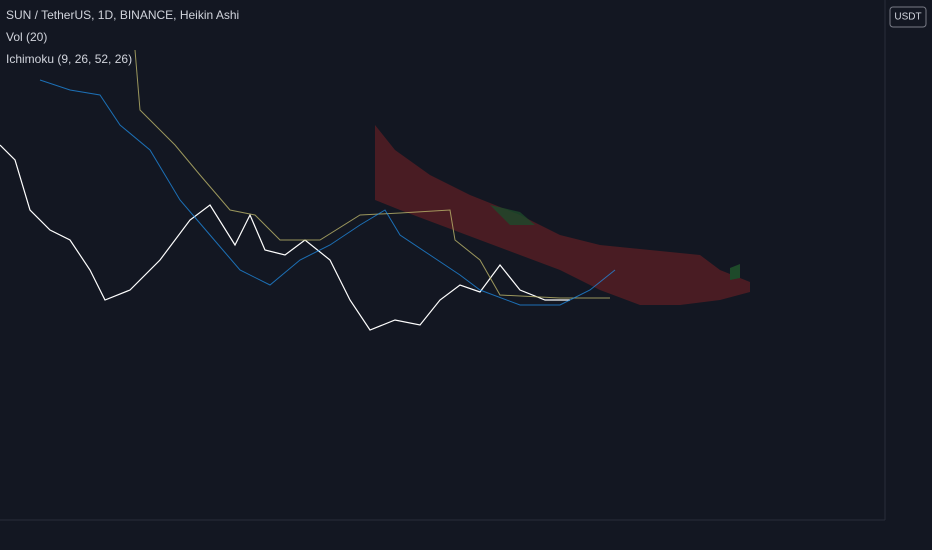 Image resolution: width=932 pixels, height=550 pixels. What do you see at coordinates (69, 59) in the screenshot?
I see `indicator-label: Ichimoku (9, 26, 52, 26)` at bounding box center [69, 59].